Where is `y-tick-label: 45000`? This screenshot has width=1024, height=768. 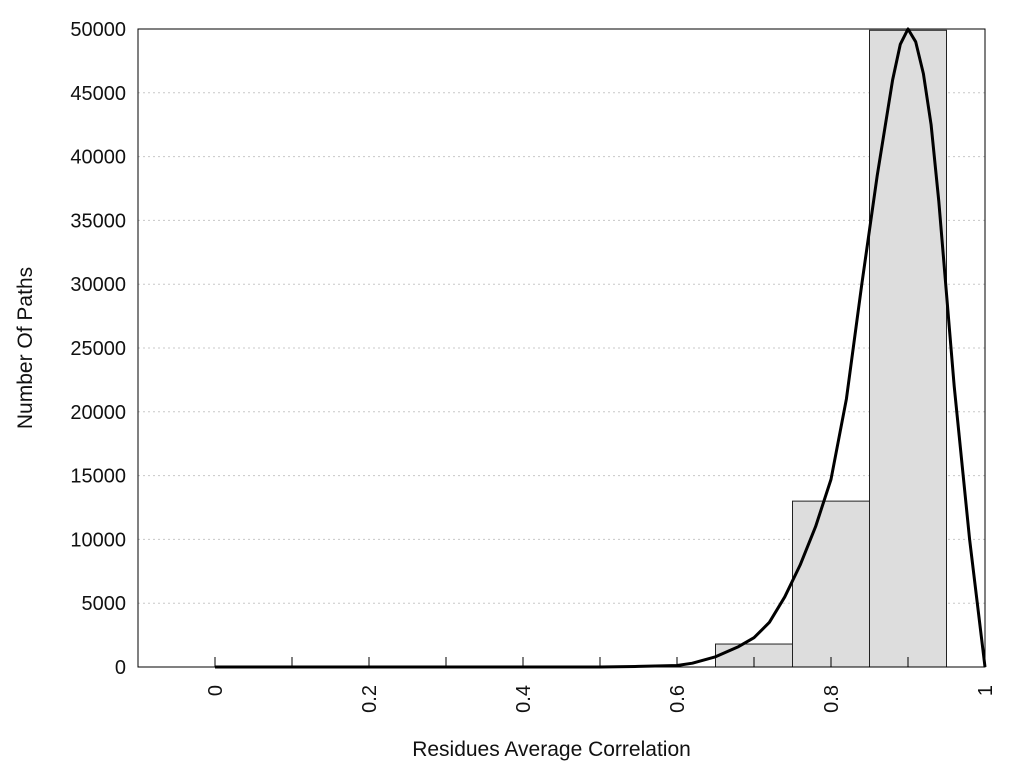
y-tick-label: 45000 is located at coordinates (98, 94).